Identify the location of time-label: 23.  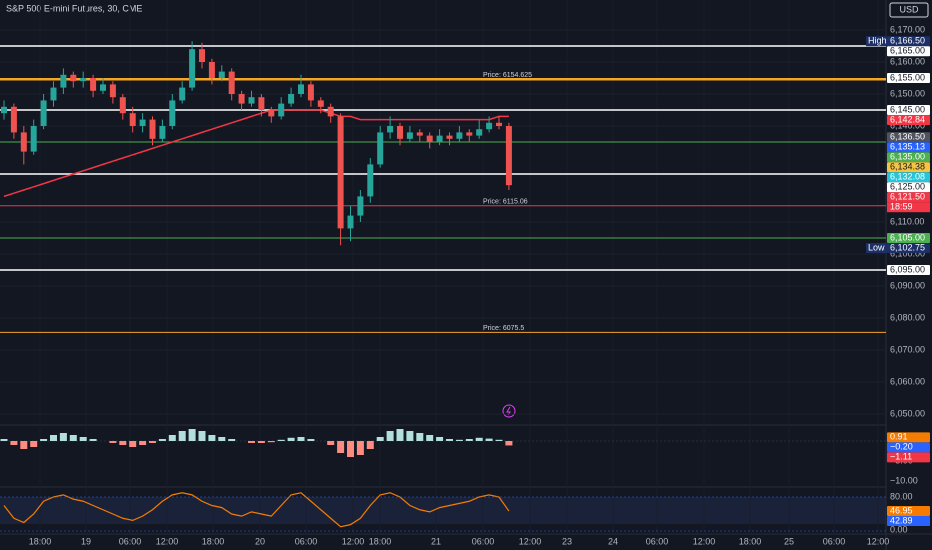
(567, 541).